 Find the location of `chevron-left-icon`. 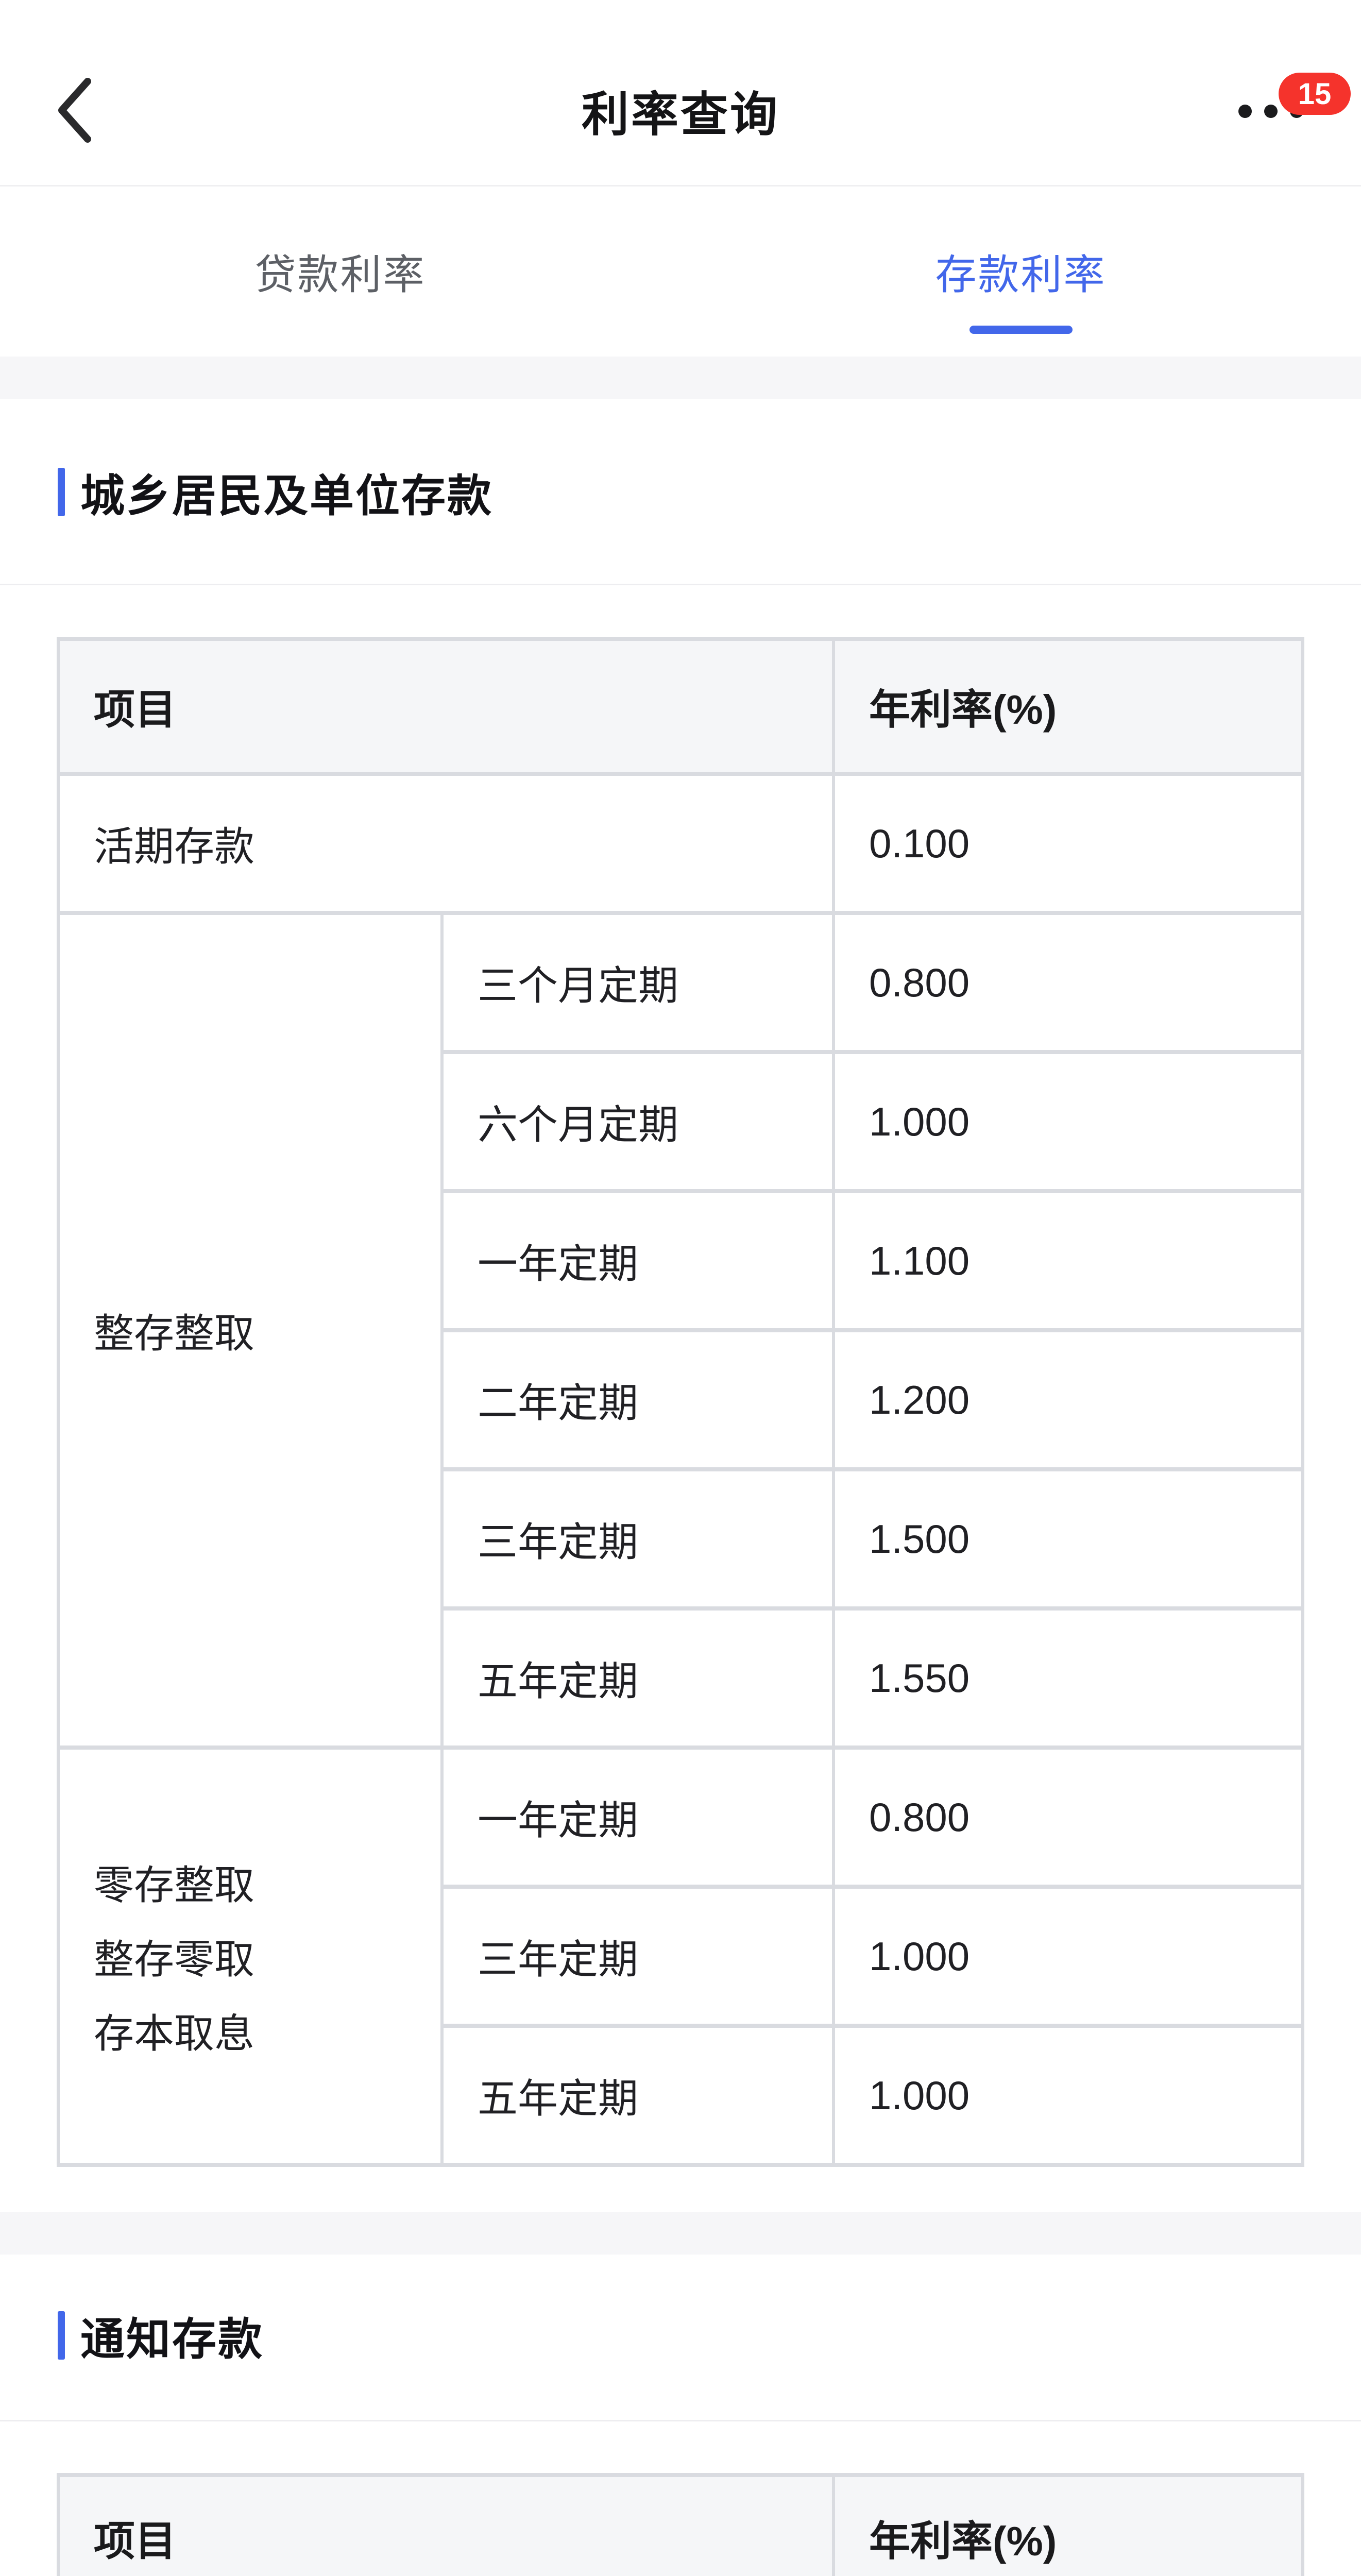

chevron-left-icon is located at coordinates (84, 110).